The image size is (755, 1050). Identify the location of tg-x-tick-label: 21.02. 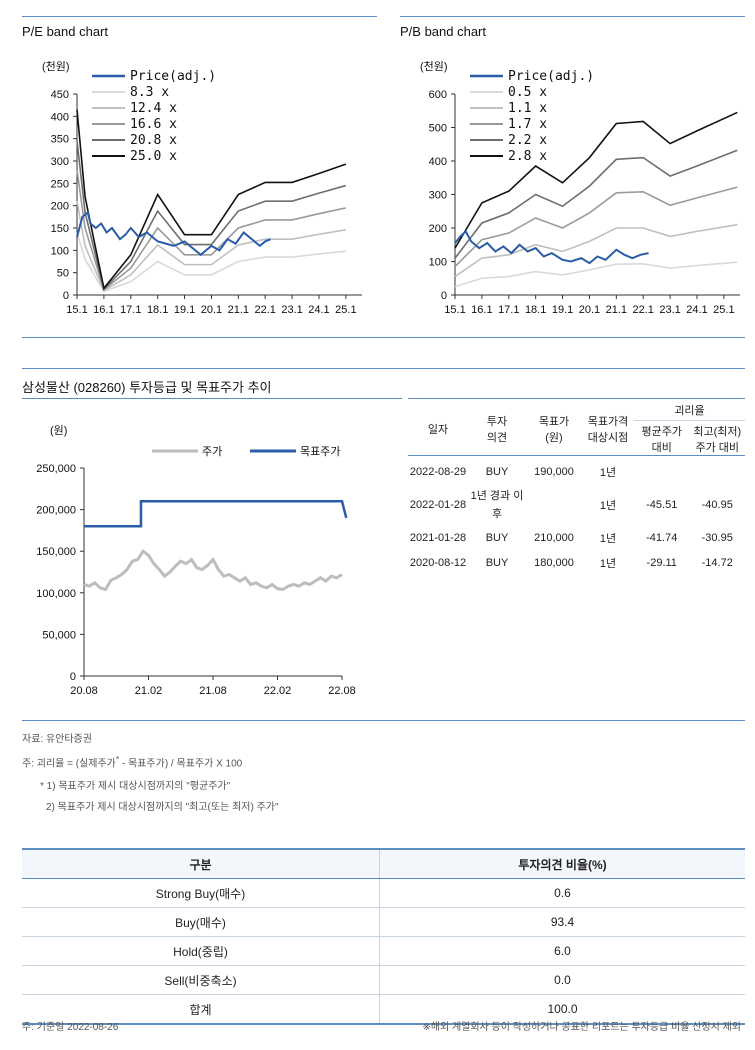
(149, 691).